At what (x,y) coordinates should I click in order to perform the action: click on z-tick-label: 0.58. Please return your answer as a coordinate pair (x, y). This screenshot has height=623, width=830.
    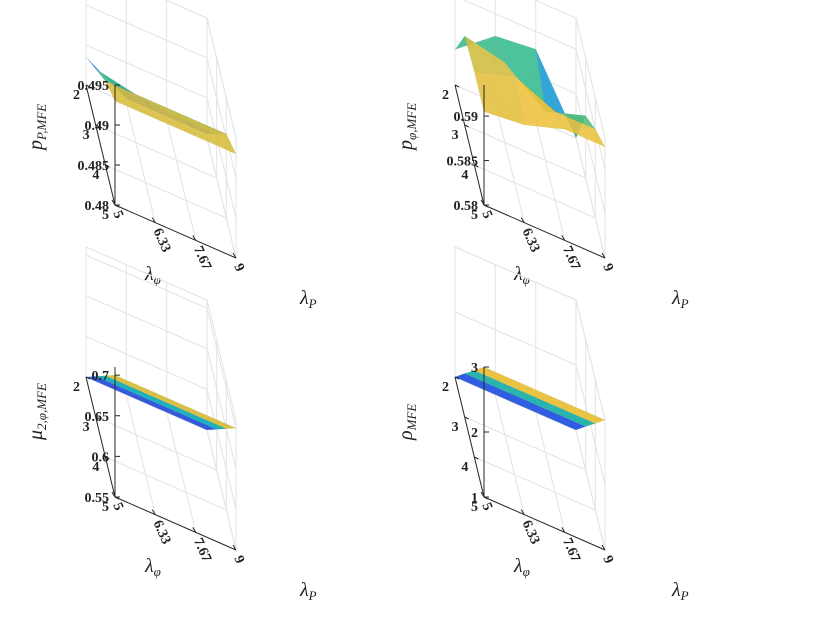
    Looking at the image, I should click on (466, 206).